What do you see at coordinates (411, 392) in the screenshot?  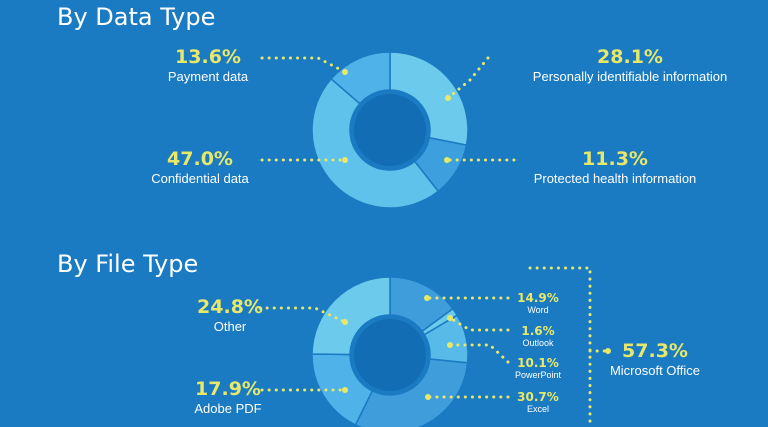 I see `slice-excel` at bounding box center [411, 392].